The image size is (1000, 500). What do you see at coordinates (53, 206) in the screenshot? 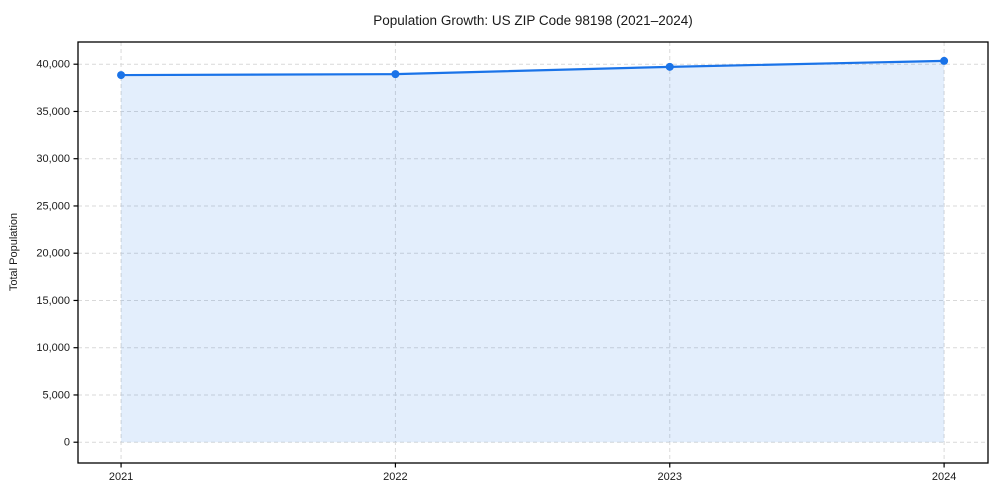
I see `y-tick-label: 25,000` at bounding box center [53, 206].